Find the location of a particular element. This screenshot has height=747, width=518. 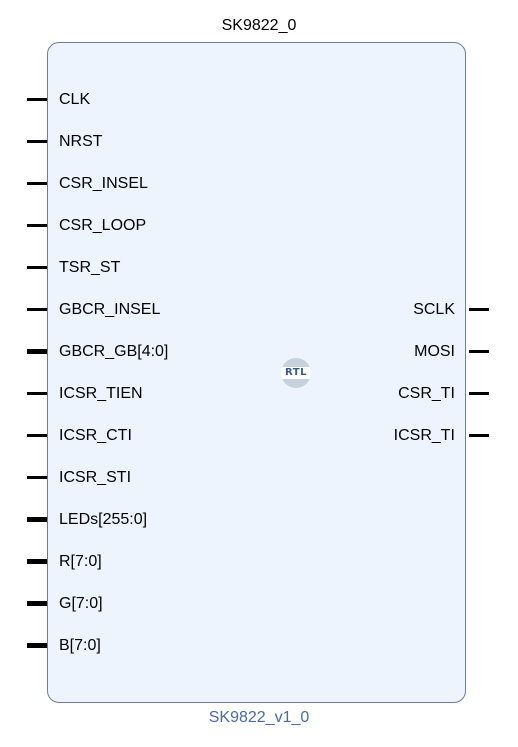

input-port-g-7-0: G[7:0] is located at coordinates (137, 604).